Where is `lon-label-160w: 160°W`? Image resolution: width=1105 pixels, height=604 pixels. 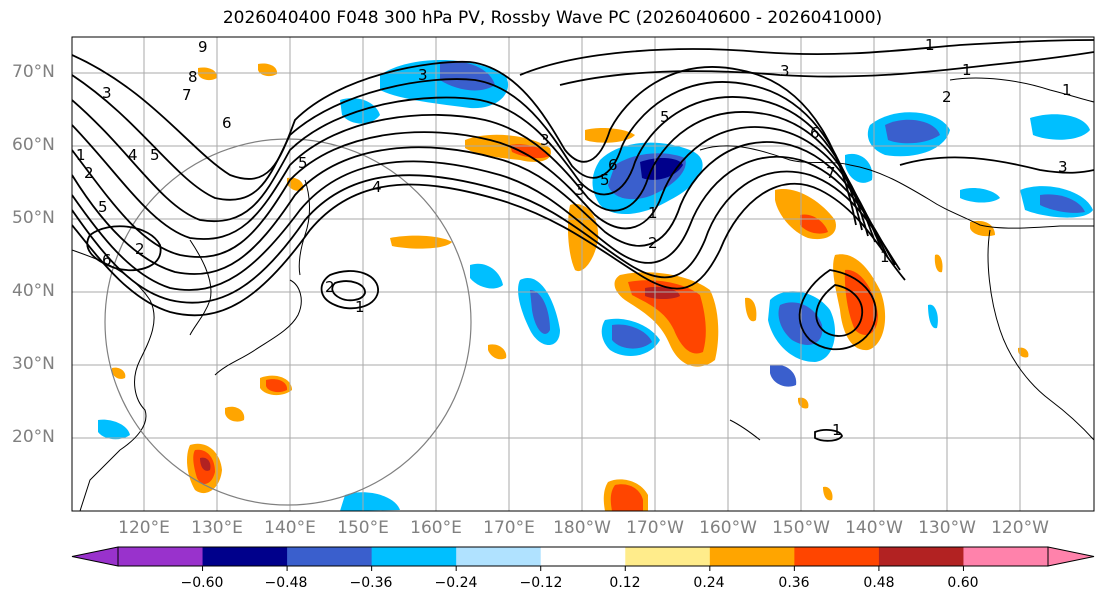 lon-label-160w: 160°W is located at coordinates (728, 528).